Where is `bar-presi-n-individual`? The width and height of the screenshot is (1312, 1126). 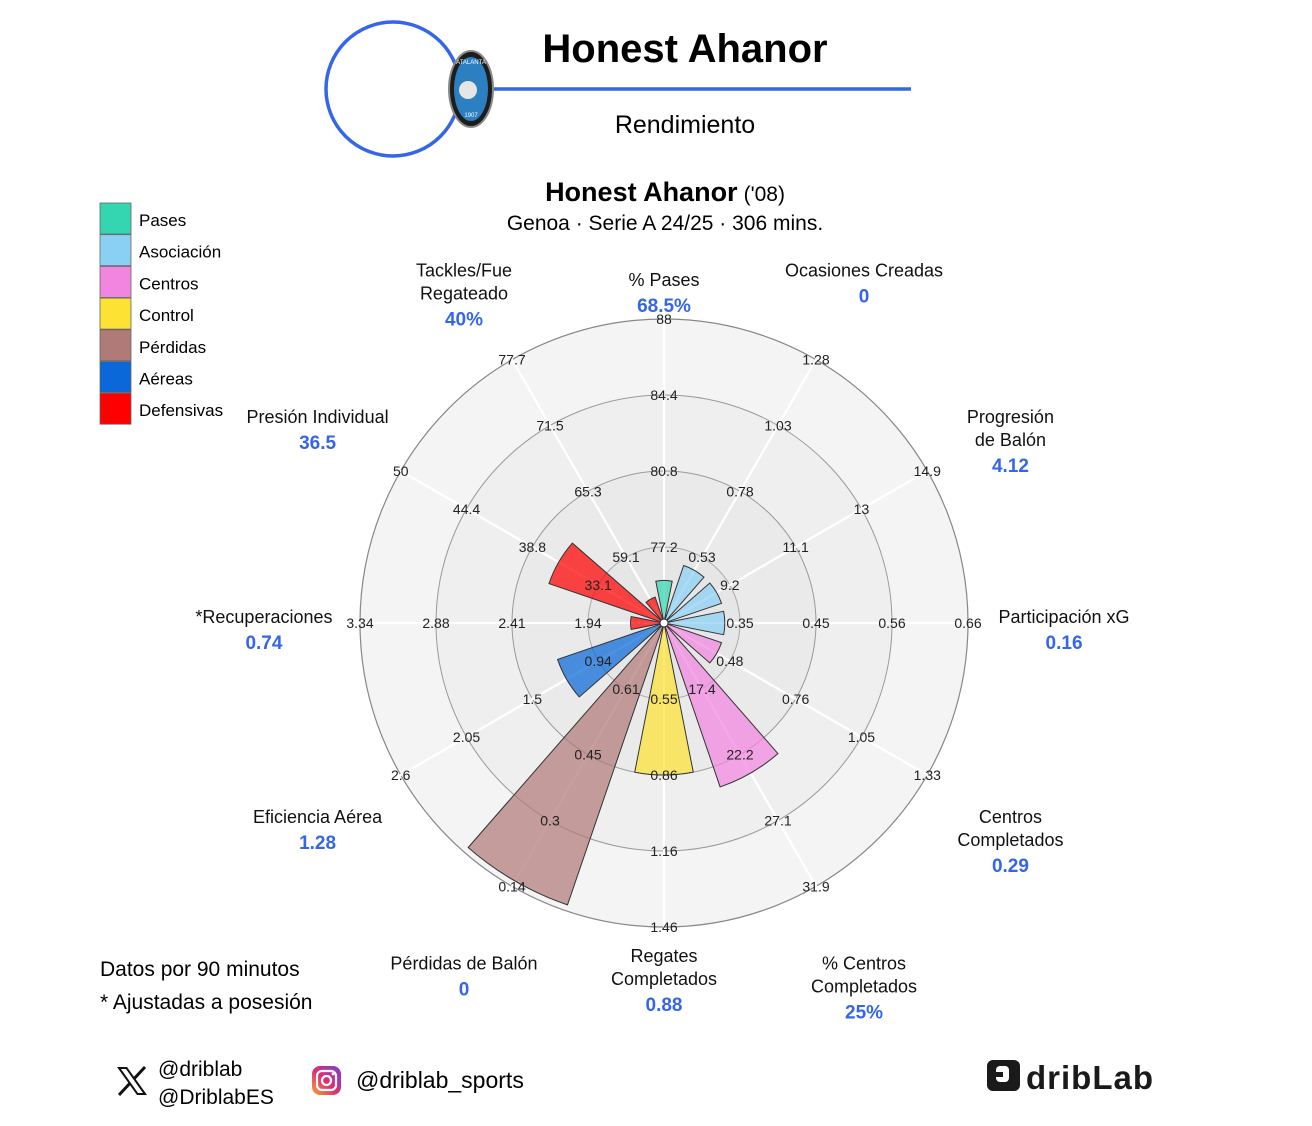 bar-presi-n-individual is located at coordinates (605, 582).